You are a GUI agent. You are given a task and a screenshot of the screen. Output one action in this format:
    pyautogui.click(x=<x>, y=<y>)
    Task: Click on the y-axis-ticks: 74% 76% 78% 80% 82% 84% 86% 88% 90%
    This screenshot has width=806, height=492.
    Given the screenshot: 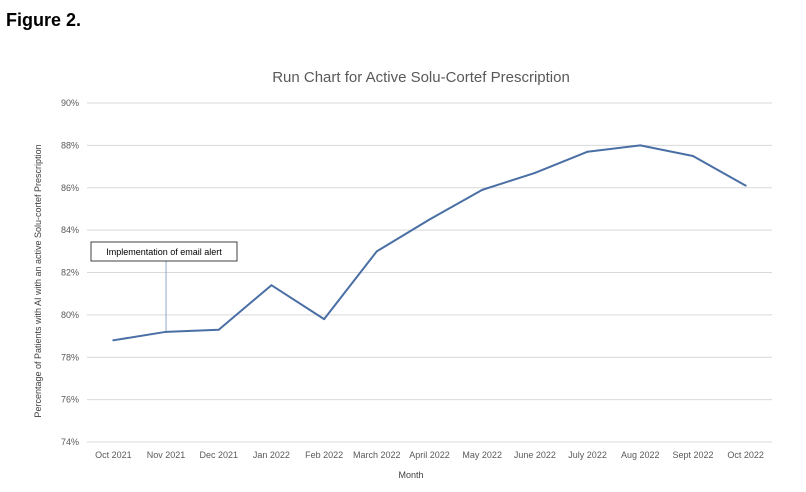 What is the action you would take?
    pyautogui.click(x=70, y=272)
    